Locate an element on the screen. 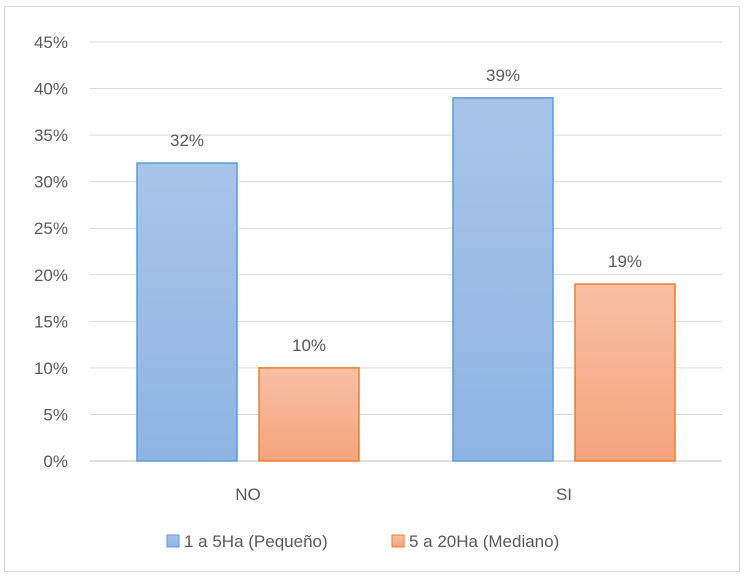 The height and width of the screenshot is (577, 747). y-tick-label: 15% is located at coordinates (51, 321).